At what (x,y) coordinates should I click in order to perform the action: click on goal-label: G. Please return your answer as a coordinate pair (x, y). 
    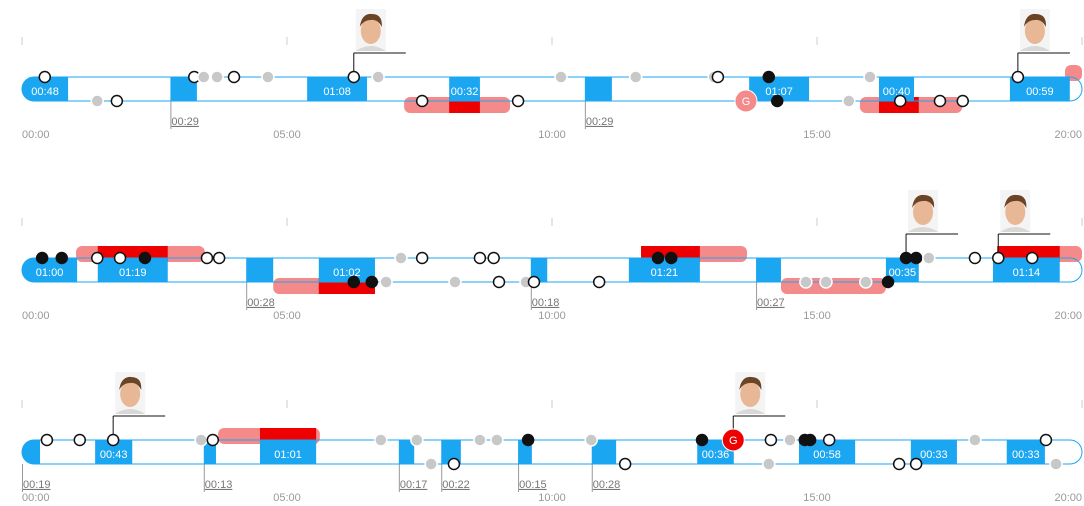
    Looking at the image, I should click on (746, 102).